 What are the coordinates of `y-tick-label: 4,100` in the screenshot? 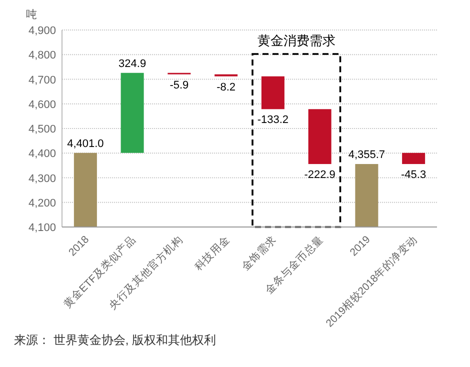 It's located at (42, 228).